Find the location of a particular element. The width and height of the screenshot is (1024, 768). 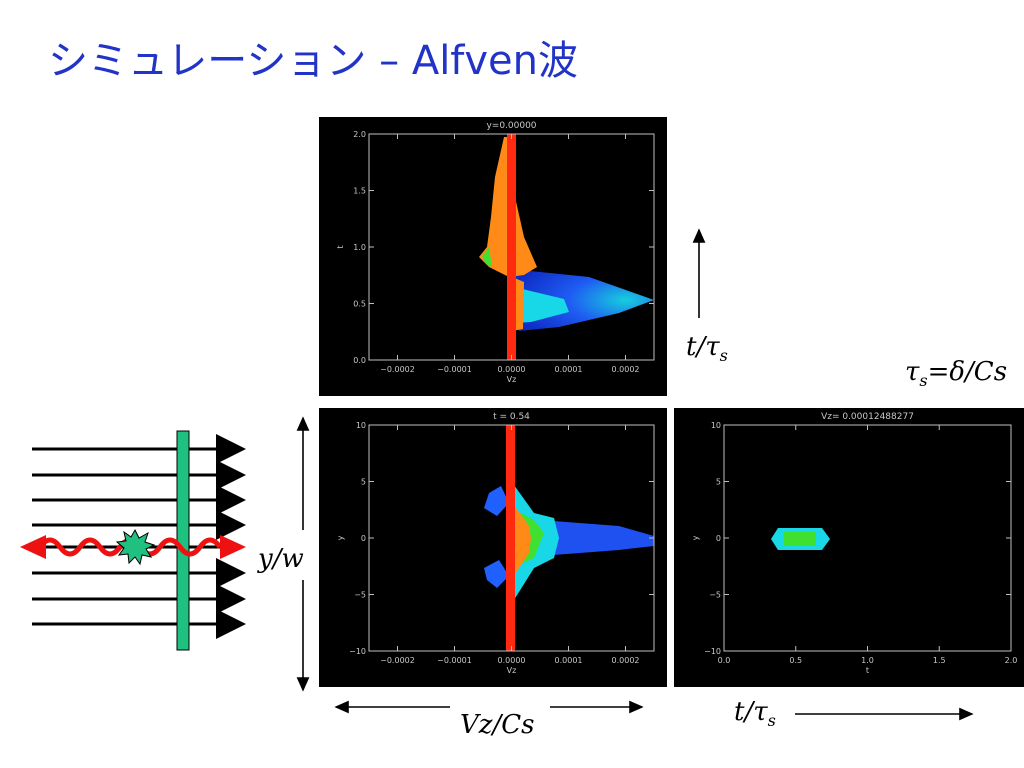

slide-title: シミュレーション – Alfven波 is located at coordinates (313, 61).